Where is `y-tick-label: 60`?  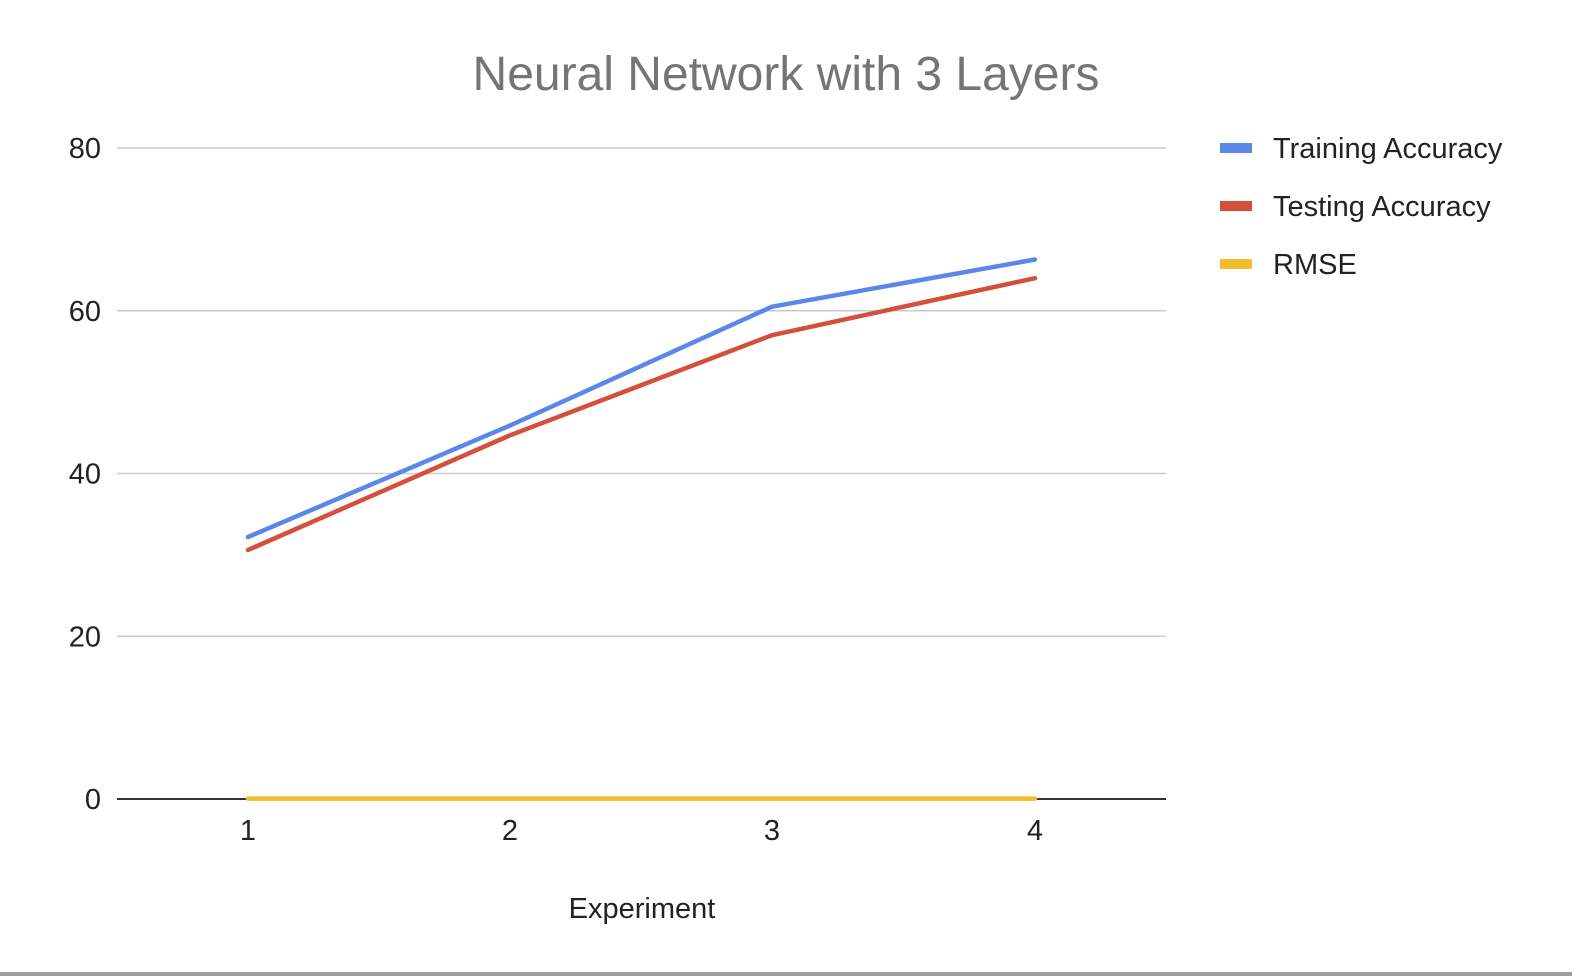
y-tick-label: 60 is located at coordinates (85, 312).